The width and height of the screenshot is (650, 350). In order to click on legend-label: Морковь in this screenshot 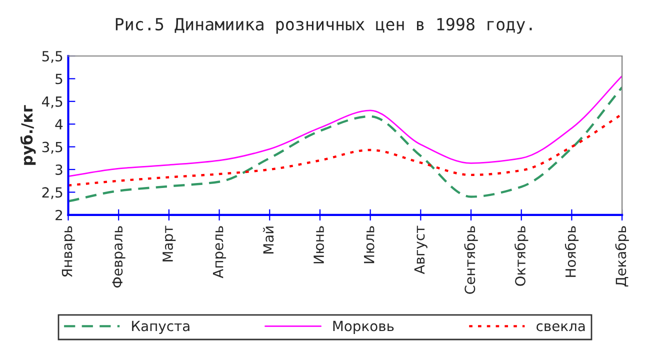, I will do `click(363, 327)`.